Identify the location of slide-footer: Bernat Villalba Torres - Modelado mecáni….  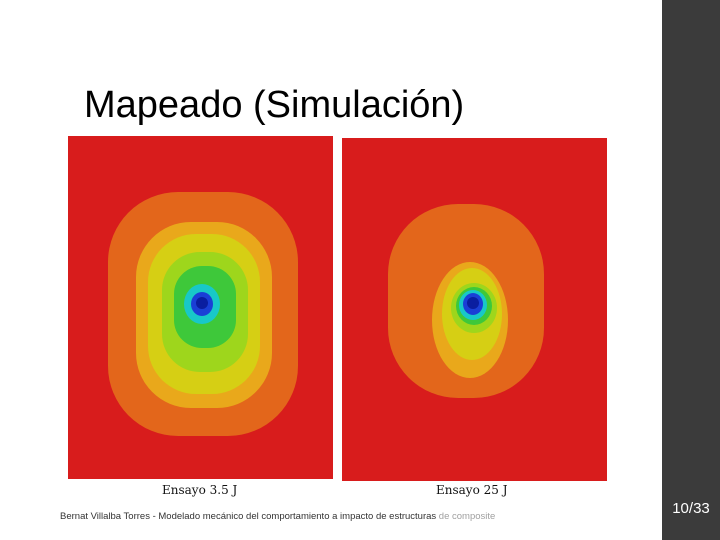
(277, 516).